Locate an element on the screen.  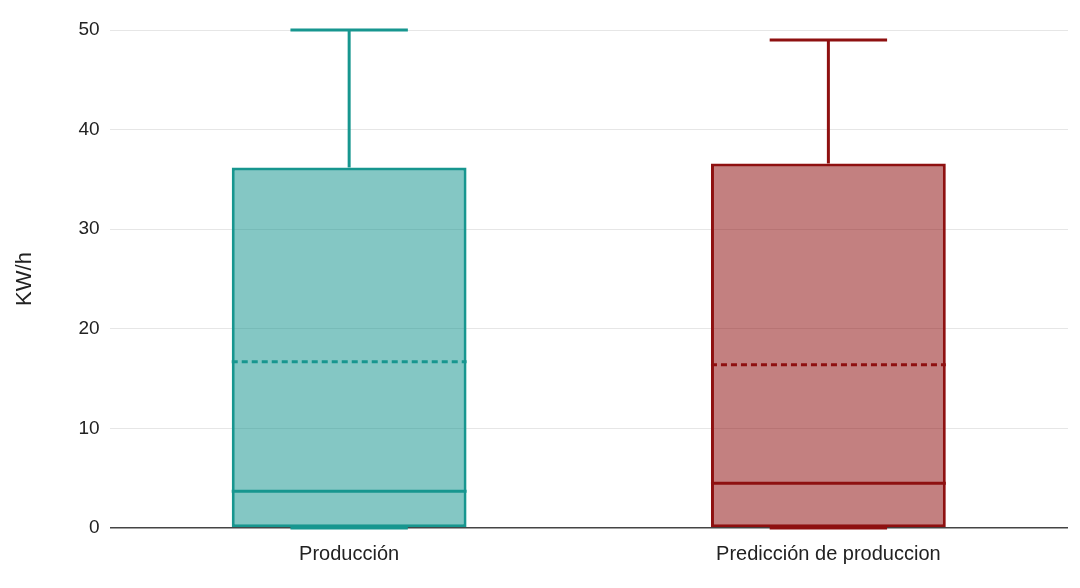
y-tick-label: 50 is located at coordinates (89, 29).